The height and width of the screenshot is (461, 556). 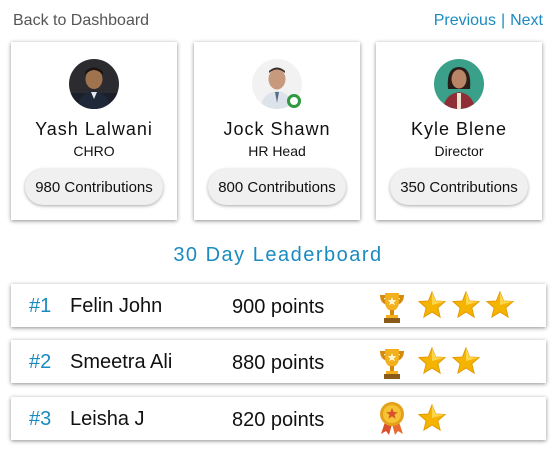 I want to click on leaderboard-row: #1 Felin John 900 points, so click(x=278, y=305).